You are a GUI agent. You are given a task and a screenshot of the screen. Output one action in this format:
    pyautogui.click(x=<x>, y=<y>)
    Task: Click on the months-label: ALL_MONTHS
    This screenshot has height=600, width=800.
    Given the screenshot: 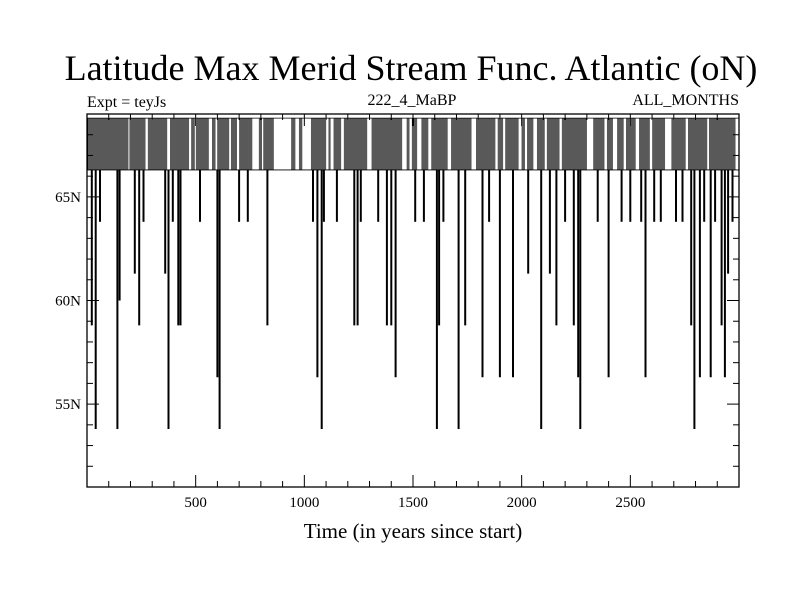 What is the action you would take?
    pyautogui.click(x=685, y=100)
    